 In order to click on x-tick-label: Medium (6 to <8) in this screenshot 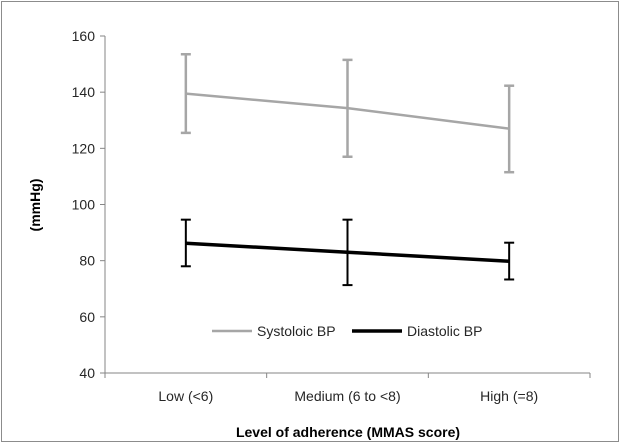, I will do `click(347, 396)`.